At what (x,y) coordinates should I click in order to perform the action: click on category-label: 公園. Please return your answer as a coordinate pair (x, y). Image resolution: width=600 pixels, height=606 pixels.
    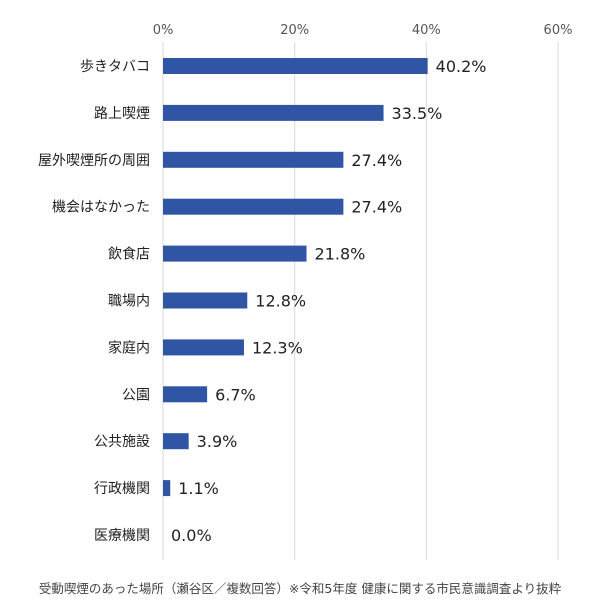
    Looking at the image, I should click on (136, 395).